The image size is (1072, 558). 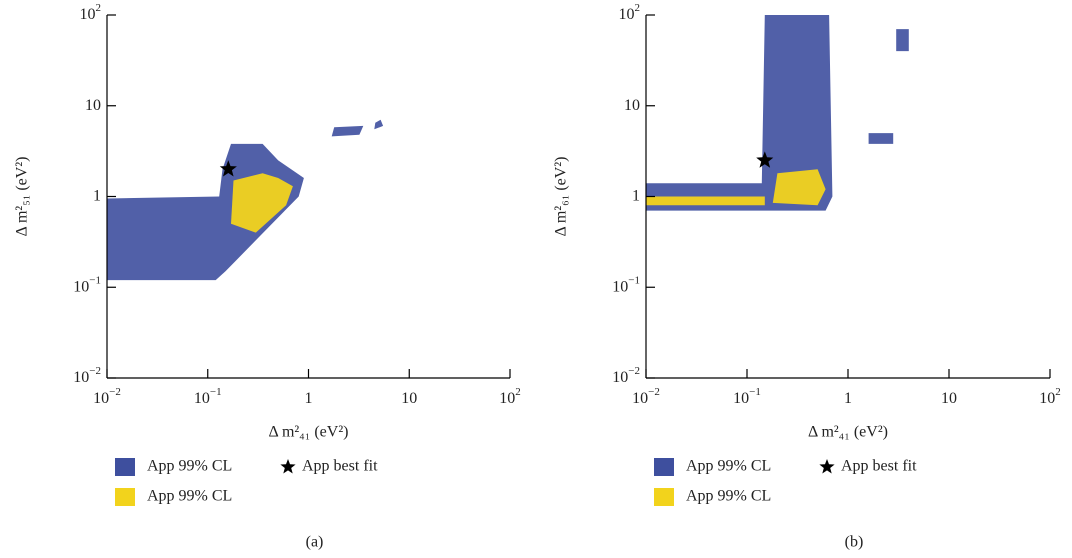 I want to click on panel-caption: (a), so click(x=315, y=542).